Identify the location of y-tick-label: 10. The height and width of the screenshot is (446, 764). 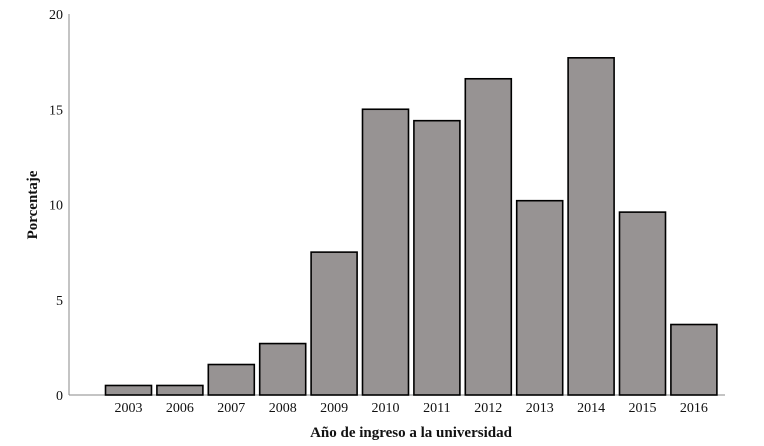
(56, 206).